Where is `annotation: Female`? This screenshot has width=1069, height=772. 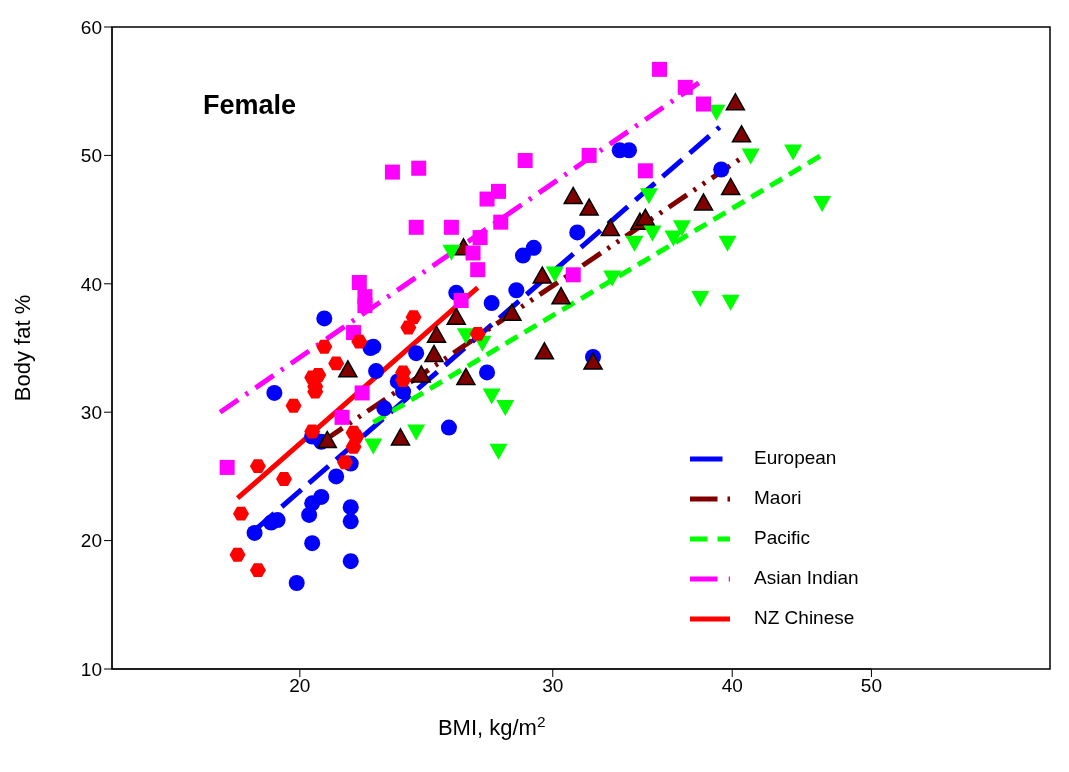
annotation: Female is located at coordinates (250, 105).